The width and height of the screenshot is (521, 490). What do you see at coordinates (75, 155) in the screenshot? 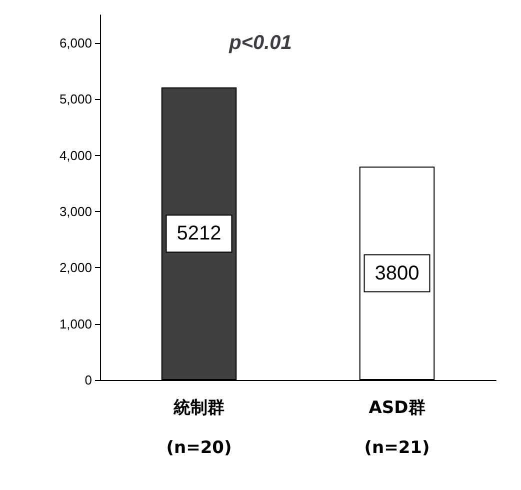
I see `y-tick-label: 4,000` at bounding box center [75, 155].